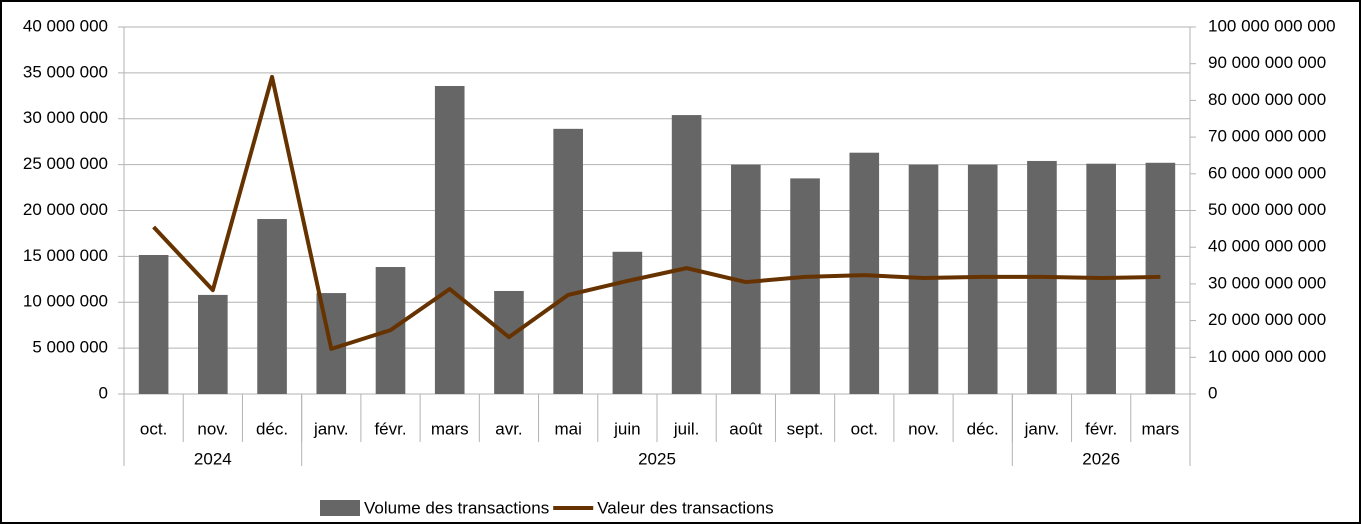 The width and height of the screenshot is (1361, 524). Describe the element at coordinates (1267, 62) in the screenshot. I see `y2-tick-label: 90 000 000 000` at that location.